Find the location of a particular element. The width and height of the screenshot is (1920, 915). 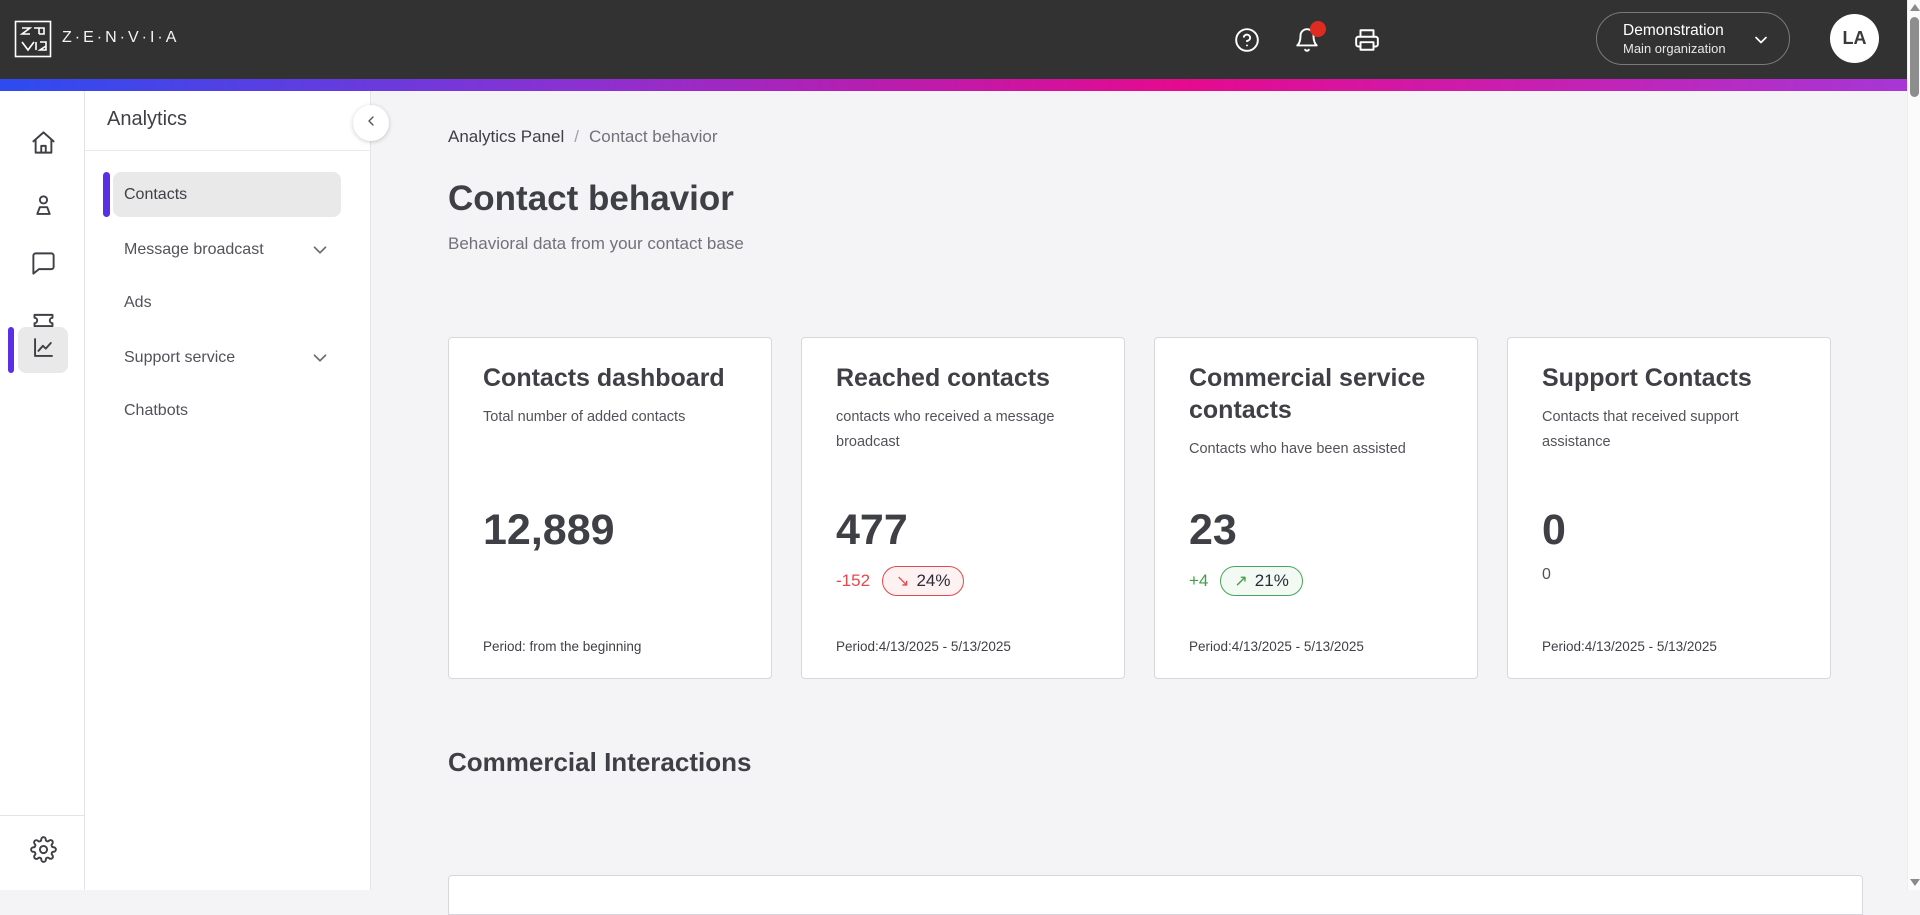

nav-item-label: Contacts is located at coordinates (156, 194).